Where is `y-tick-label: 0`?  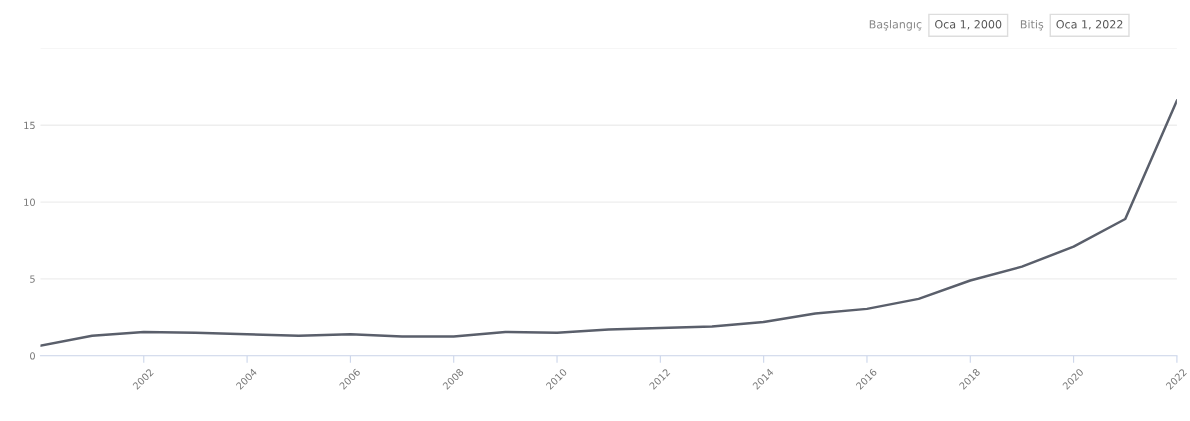 y-tick-label: 0 is located at coordinates (32, 356).